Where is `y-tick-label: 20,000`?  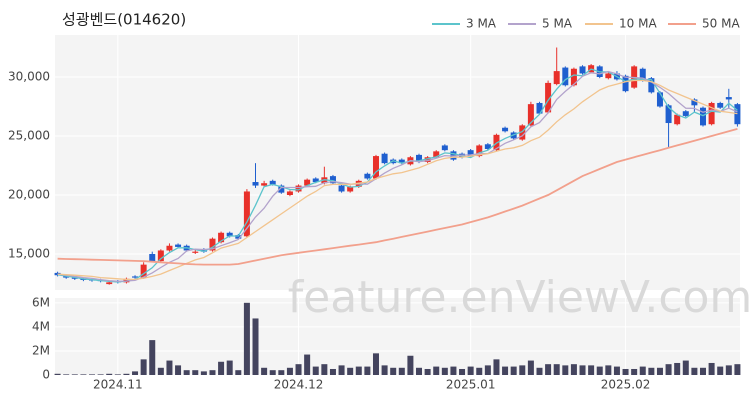
y-tick-label: 20,000 is located at coordinates (29, 195).